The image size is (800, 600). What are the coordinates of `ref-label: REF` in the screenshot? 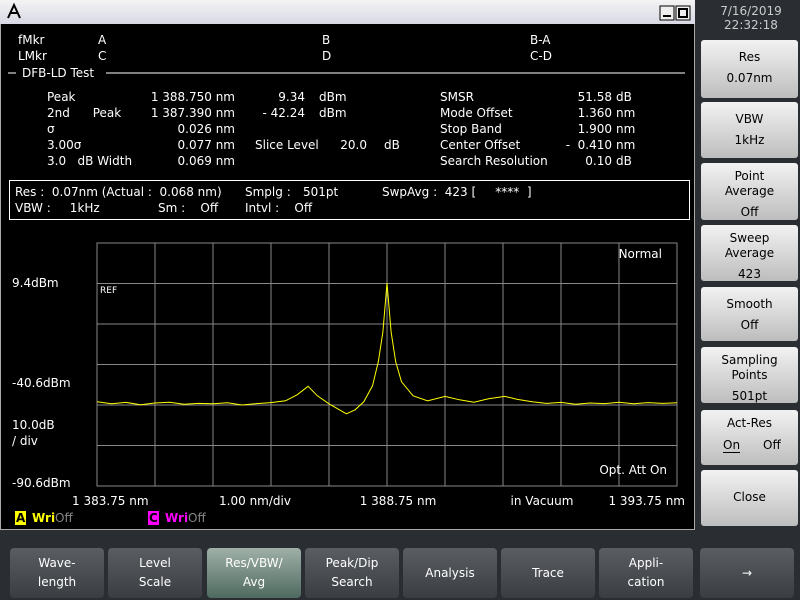 It's located at (108, 291).